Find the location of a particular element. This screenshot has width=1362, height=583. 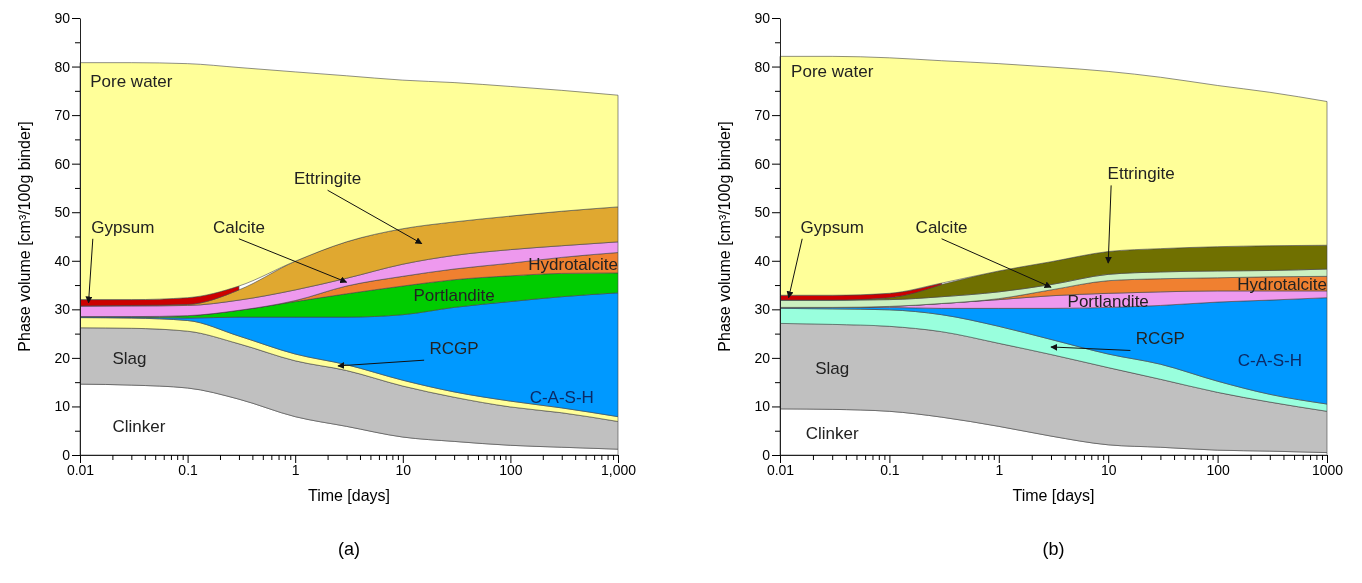

text: (a) is located at coordinates (349, 549).